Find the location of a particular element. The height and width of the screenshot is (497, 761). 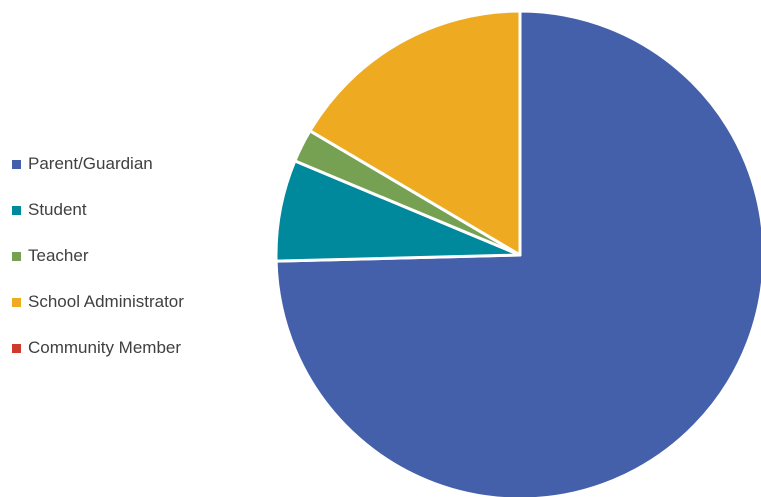

legend-item-parent-guardian: Parent/Guardian is located at coordinates (98, 164).